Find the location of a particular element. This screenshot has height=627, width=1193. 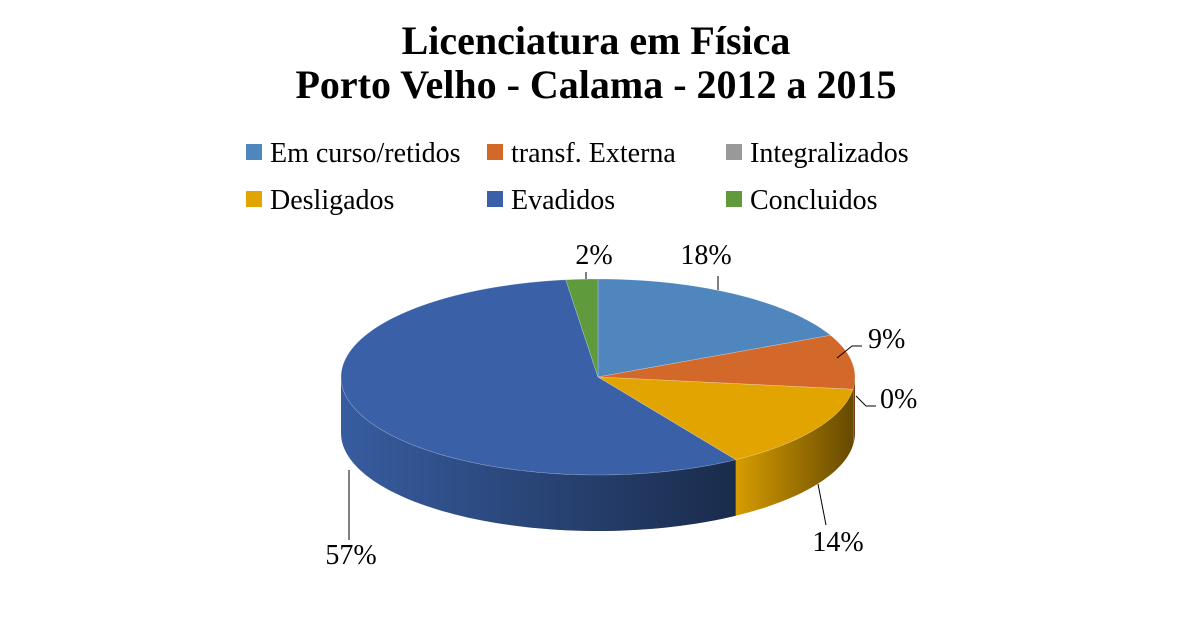

legend-label-em-curso-retidos: Em curso/retidos is located at coordinates (365, 153).